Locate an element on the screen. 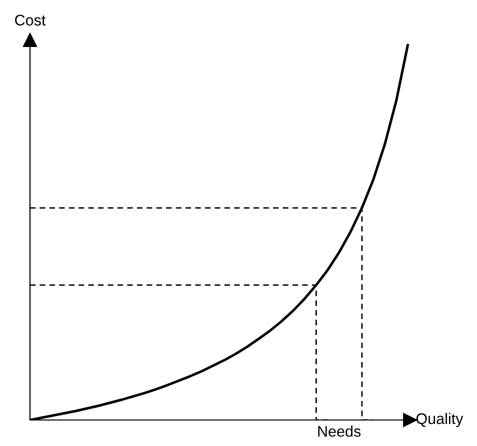 The width and height of the screenshot is (477, 446). y-axis-title: Cost is located at coordinates (30, 20).